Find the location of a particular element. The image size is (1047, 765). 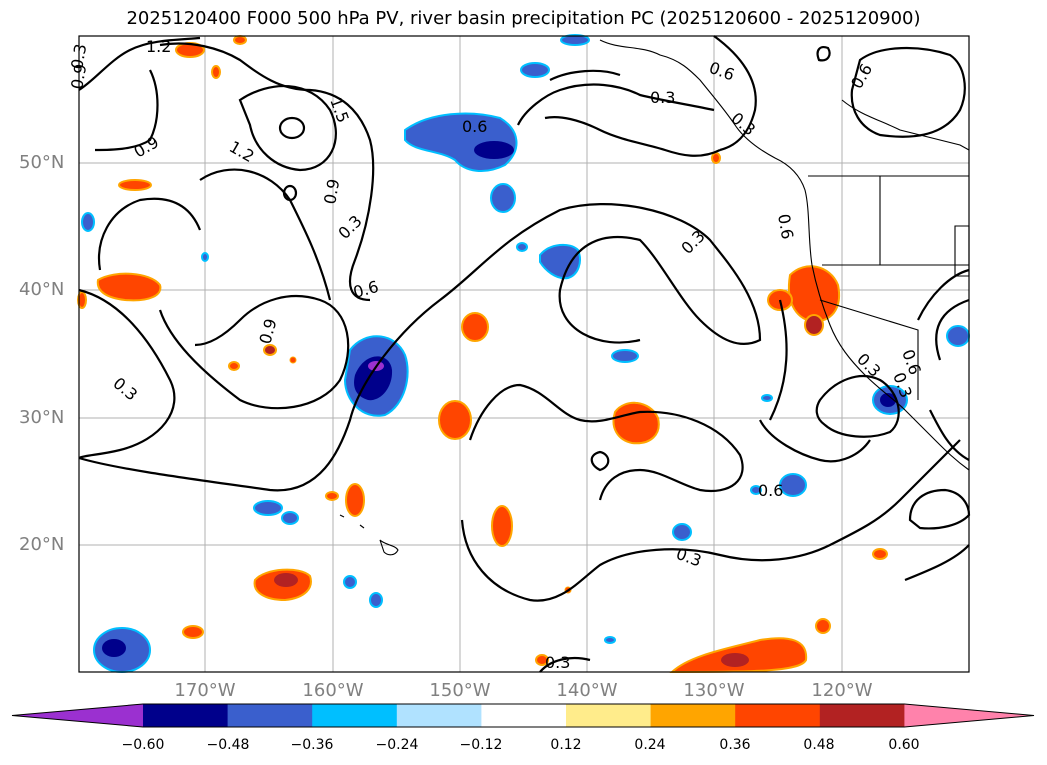

lat-label-50n: 50°N is located at coordinates (42, 162).